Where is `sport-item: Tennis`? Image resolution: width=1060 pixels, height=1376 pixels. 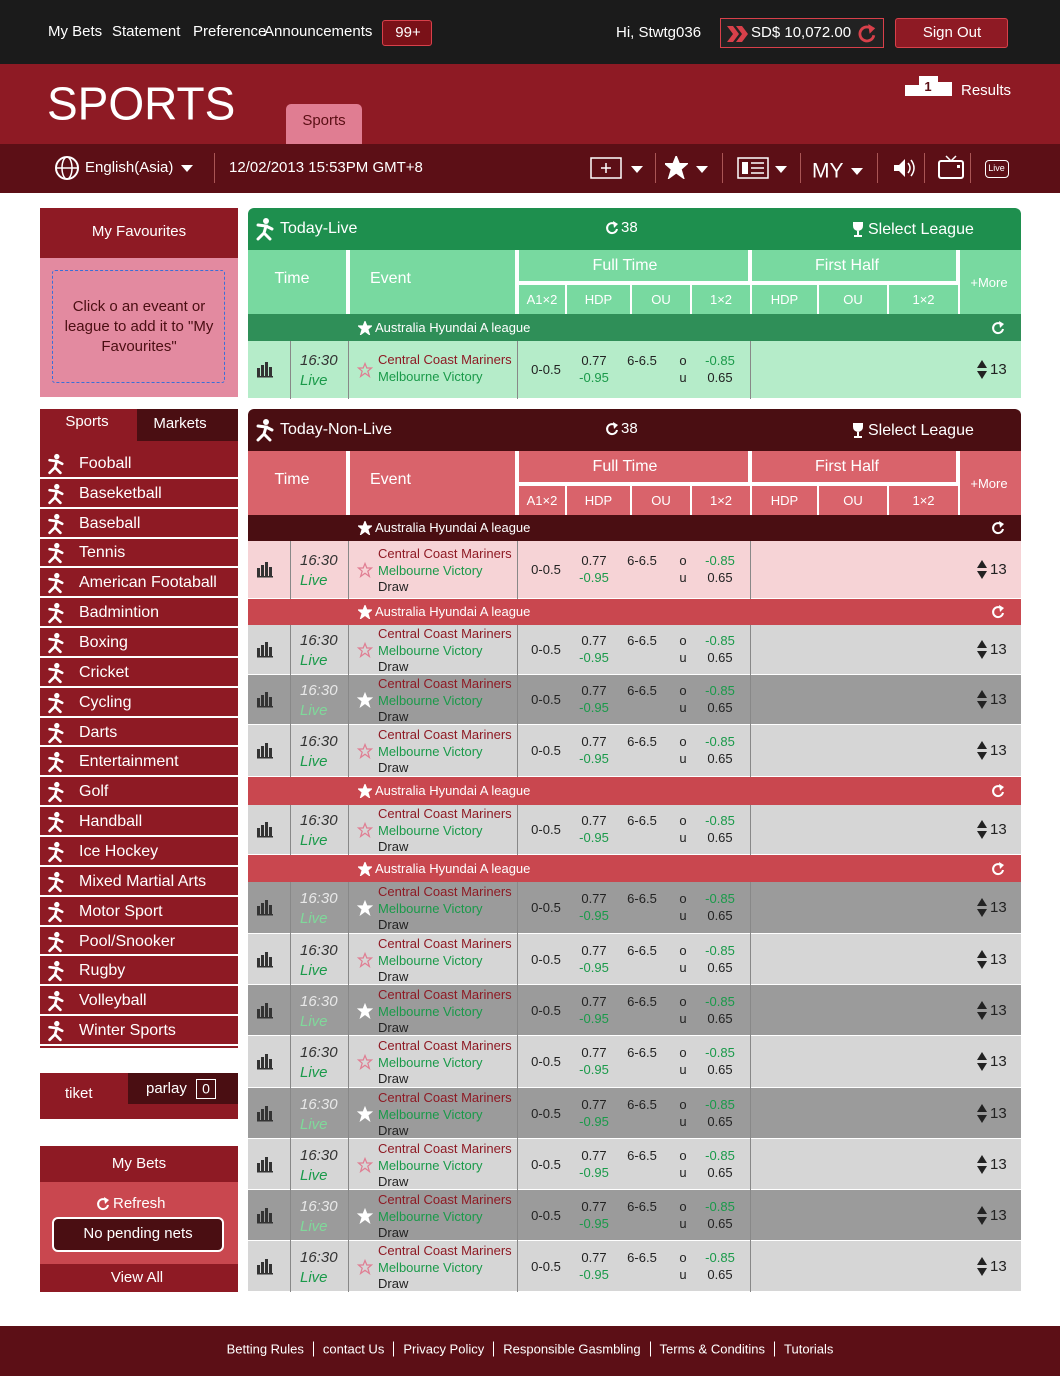 sport-item: Tennis is located at coordinates (139, 554).